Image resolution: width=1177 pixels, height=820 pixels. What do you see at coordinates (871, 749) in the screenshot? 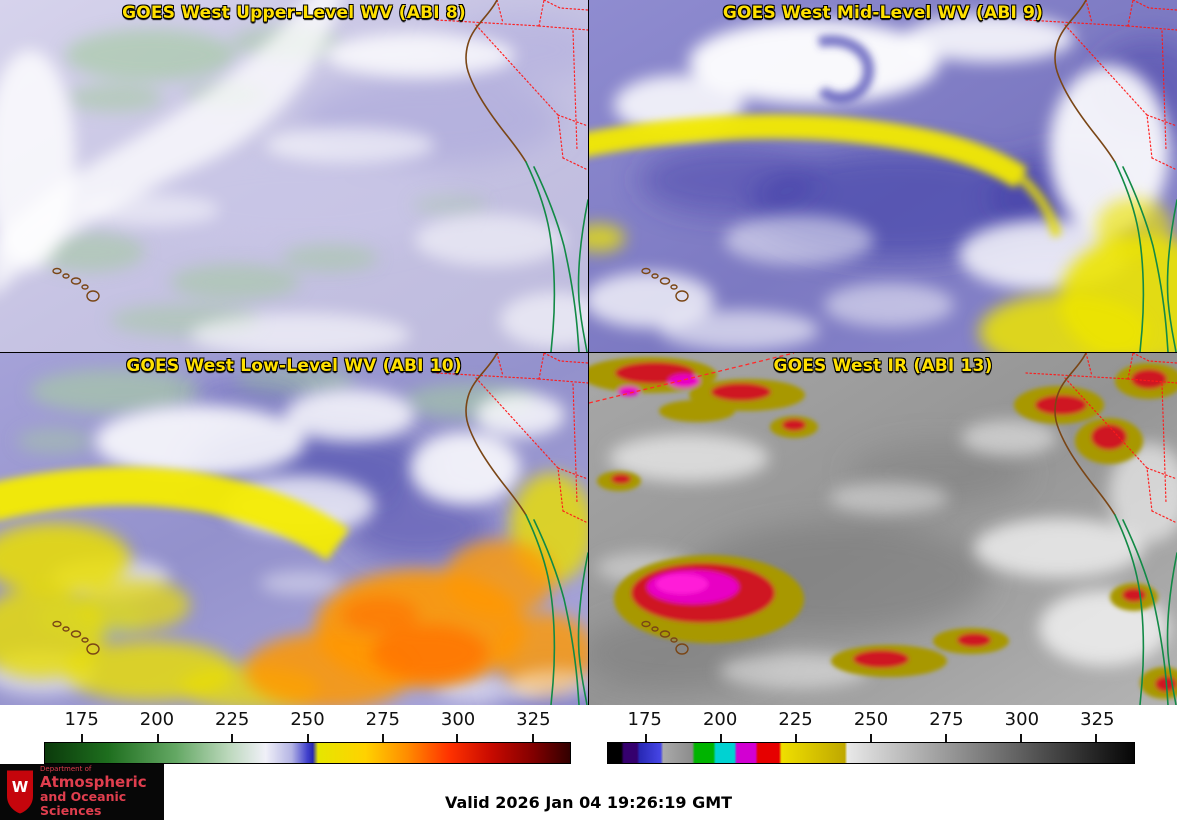
I see `ir-colorbar-gradient` at bounding box center [871, 749].